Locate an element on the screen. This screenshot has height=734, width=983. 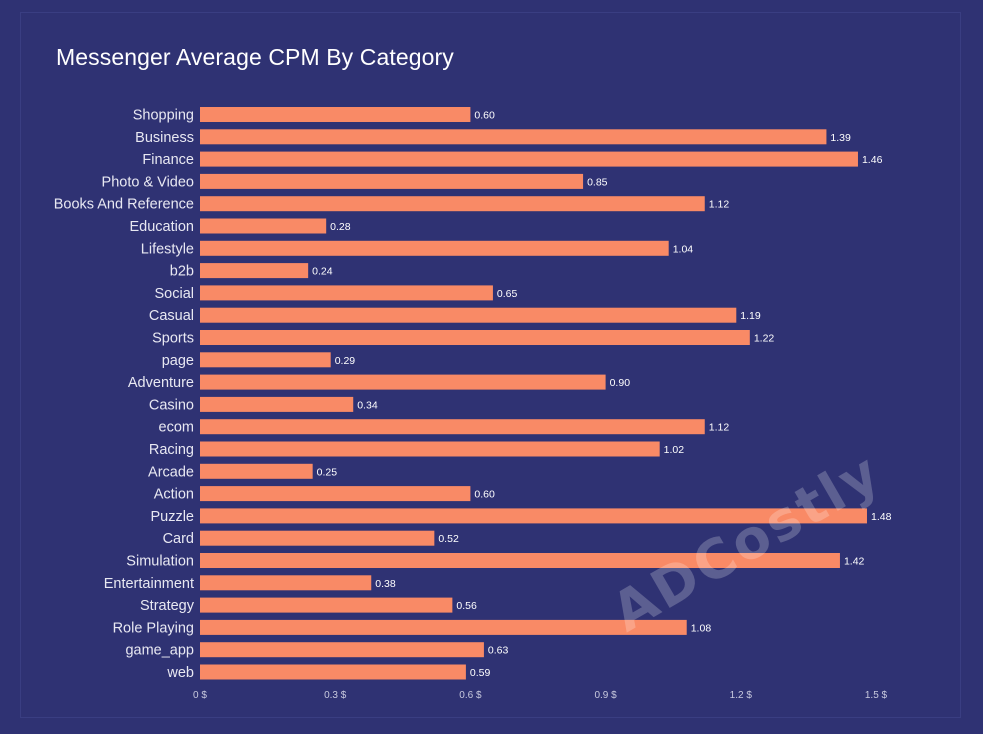
x-tick-label: 0.9 $ is located at coordinates (605, 695).